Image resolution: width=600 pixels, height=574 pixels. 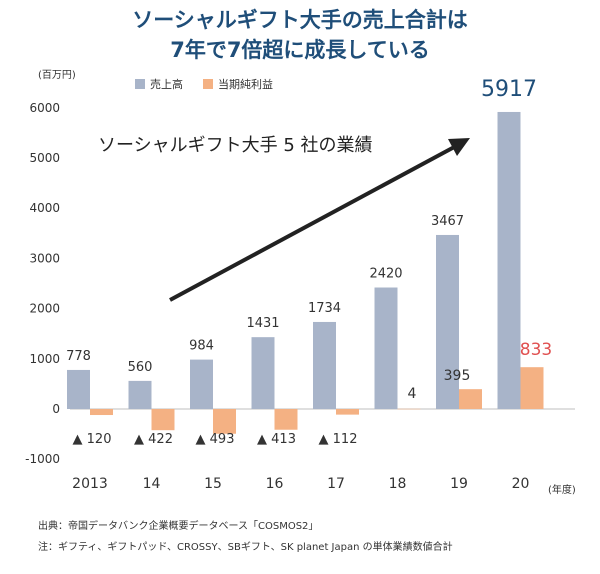 What do you see at coordinates (208, 84) in the screenshot?
I see `legend-swatch-profit` at bounding box center [208, 84].